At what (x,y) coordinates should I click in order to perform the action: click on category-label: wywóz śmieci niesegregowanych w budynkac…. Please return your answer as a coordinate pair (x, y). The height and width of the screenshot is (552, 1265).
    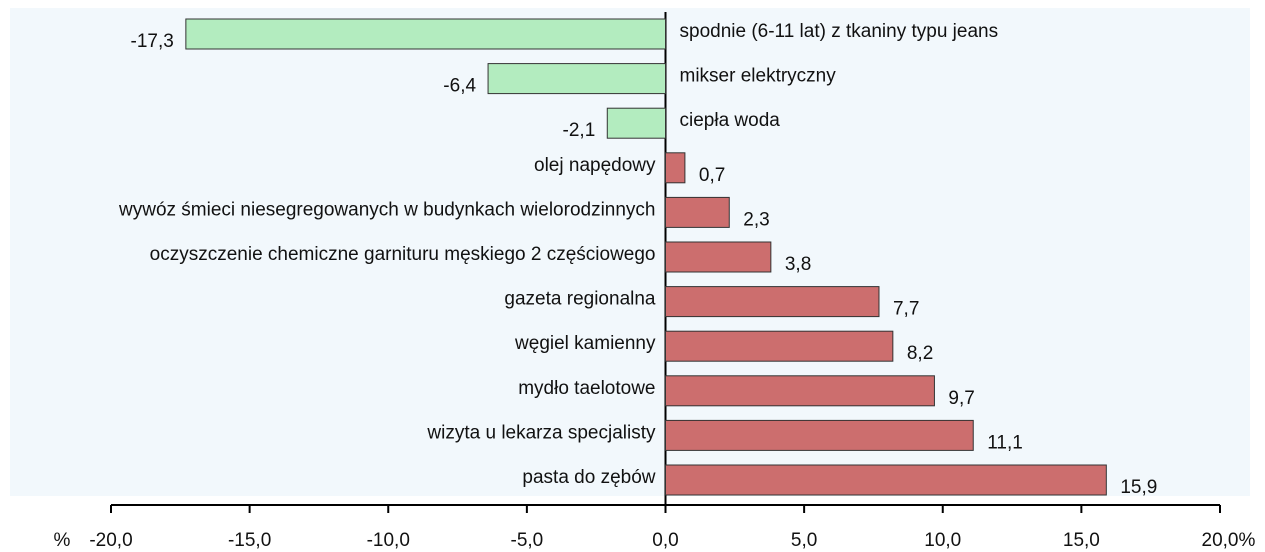
    Looking at the image, I should click on (386, 209).